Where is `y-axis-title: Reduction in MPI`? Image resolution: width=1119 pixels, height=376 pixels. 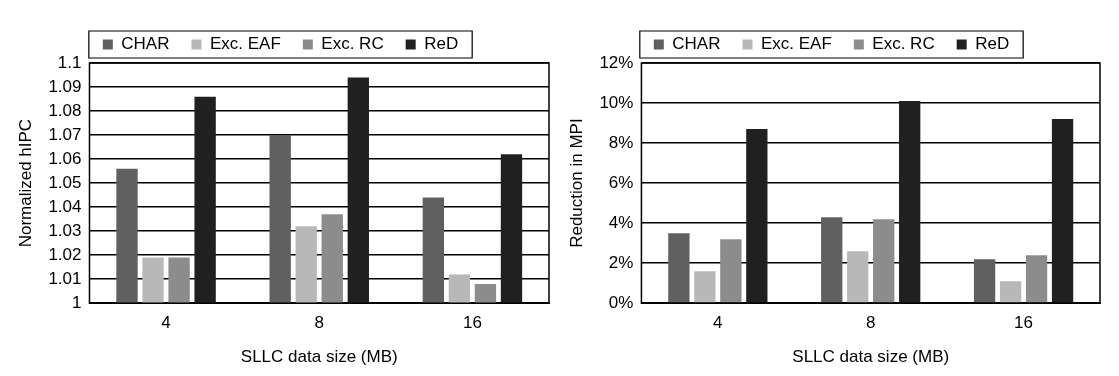 y-axis-title: Reduction in MPI is located at coordinates (576, 183).